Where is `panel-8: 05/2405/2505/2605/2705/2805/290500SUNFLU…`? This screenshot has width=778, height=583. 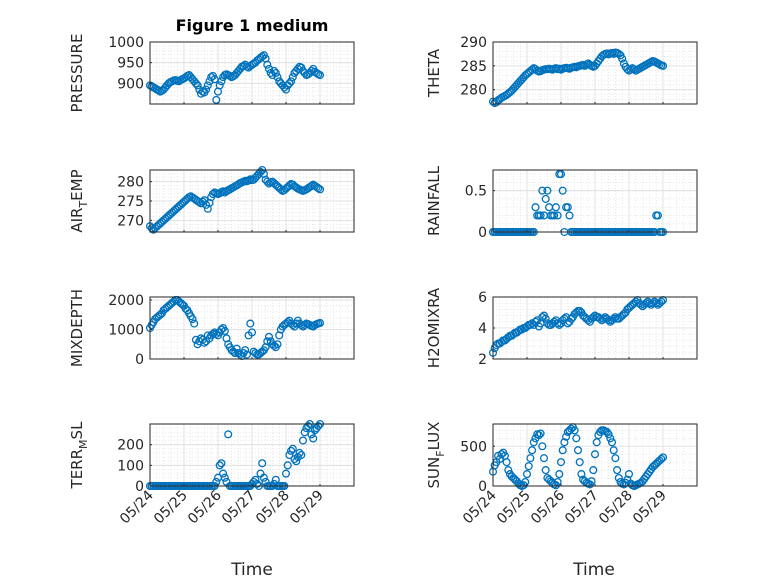 panel-8: 05/2405/2505/2605/2705/2805/290500SUNFLU… is located at coordinates (561, 475).